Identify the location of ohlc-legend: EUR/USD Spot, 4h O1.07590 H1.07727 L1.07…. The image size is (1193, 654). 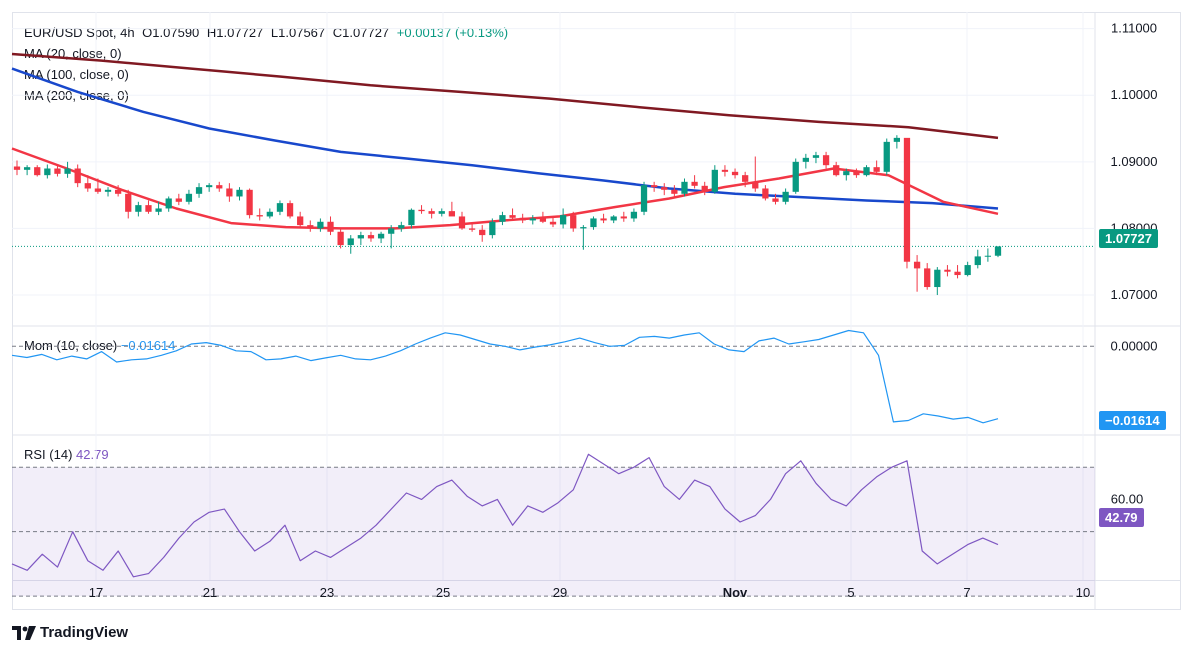
(268, 32).